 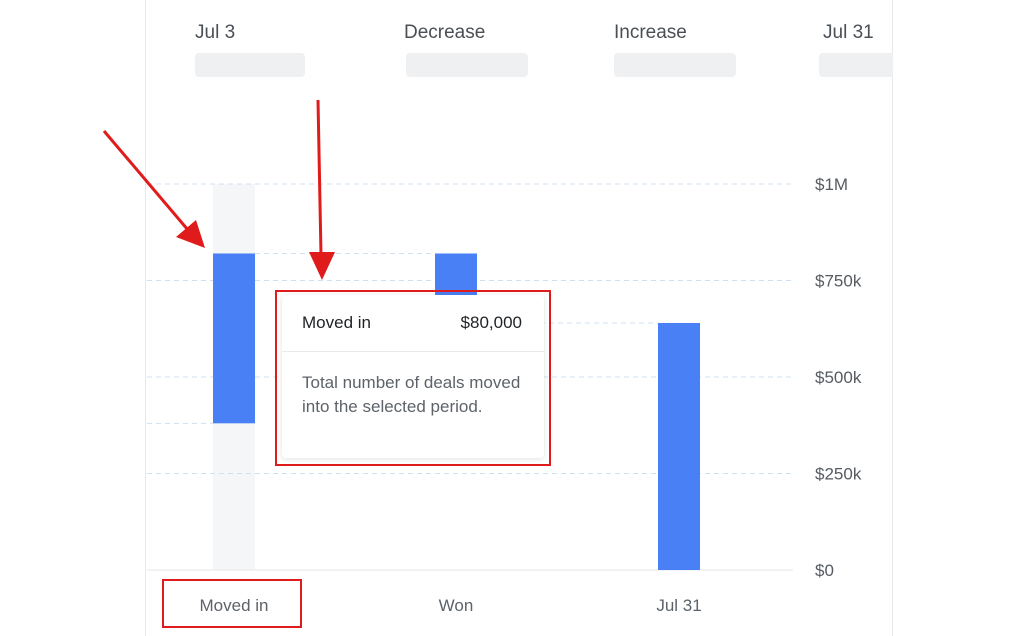 What do you see at coordinates (650, 32) in the screenshot?
I see `header-label-increase: Increase` at bounding box center [650, 32].